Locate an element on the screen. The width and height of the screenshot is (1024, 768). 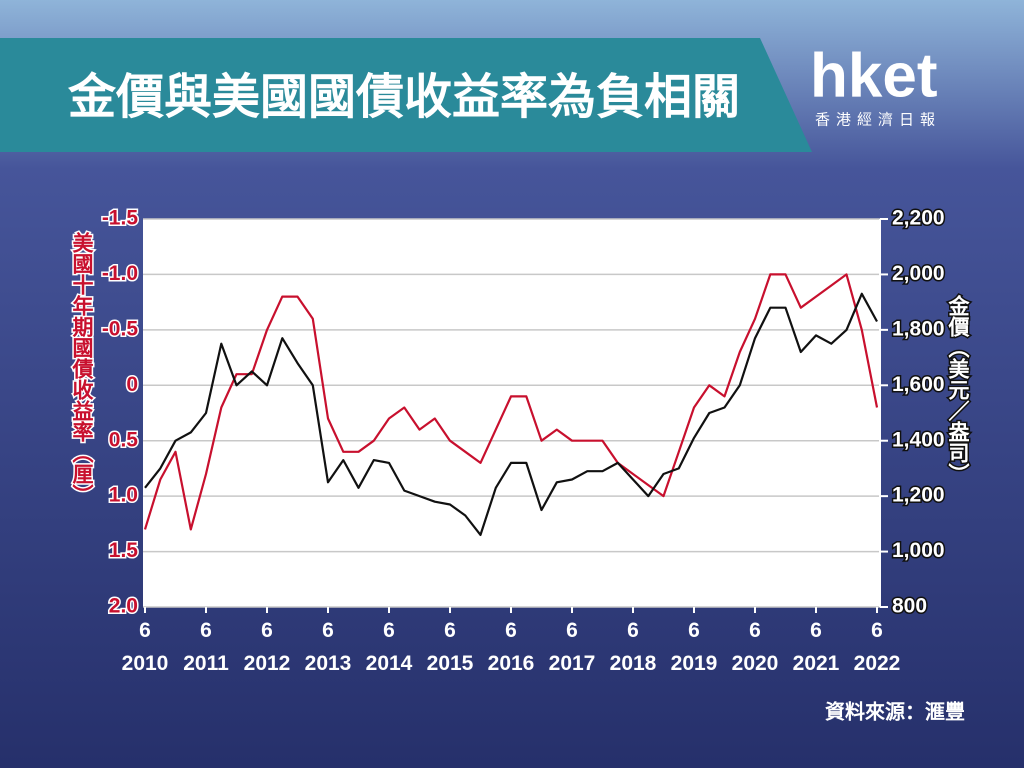
y2-tick-label: 1,000 is located at coordinates (918, 550).